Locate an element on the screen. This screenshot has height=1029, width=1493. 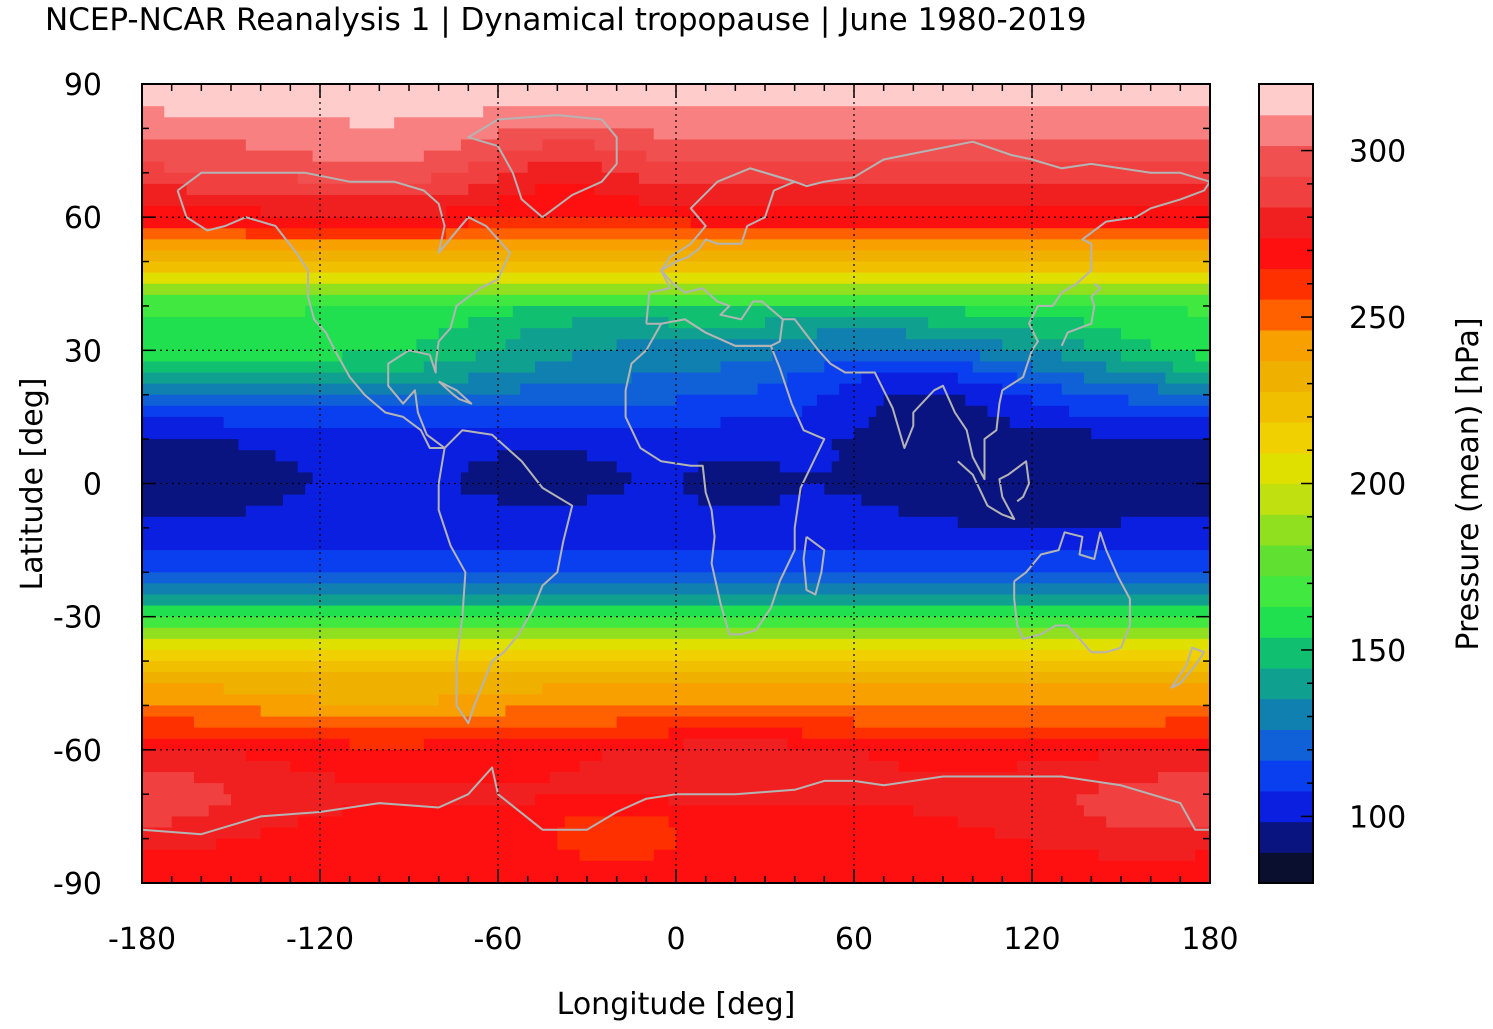
x-tick-label: 0 is located at coordinates (675, 939).